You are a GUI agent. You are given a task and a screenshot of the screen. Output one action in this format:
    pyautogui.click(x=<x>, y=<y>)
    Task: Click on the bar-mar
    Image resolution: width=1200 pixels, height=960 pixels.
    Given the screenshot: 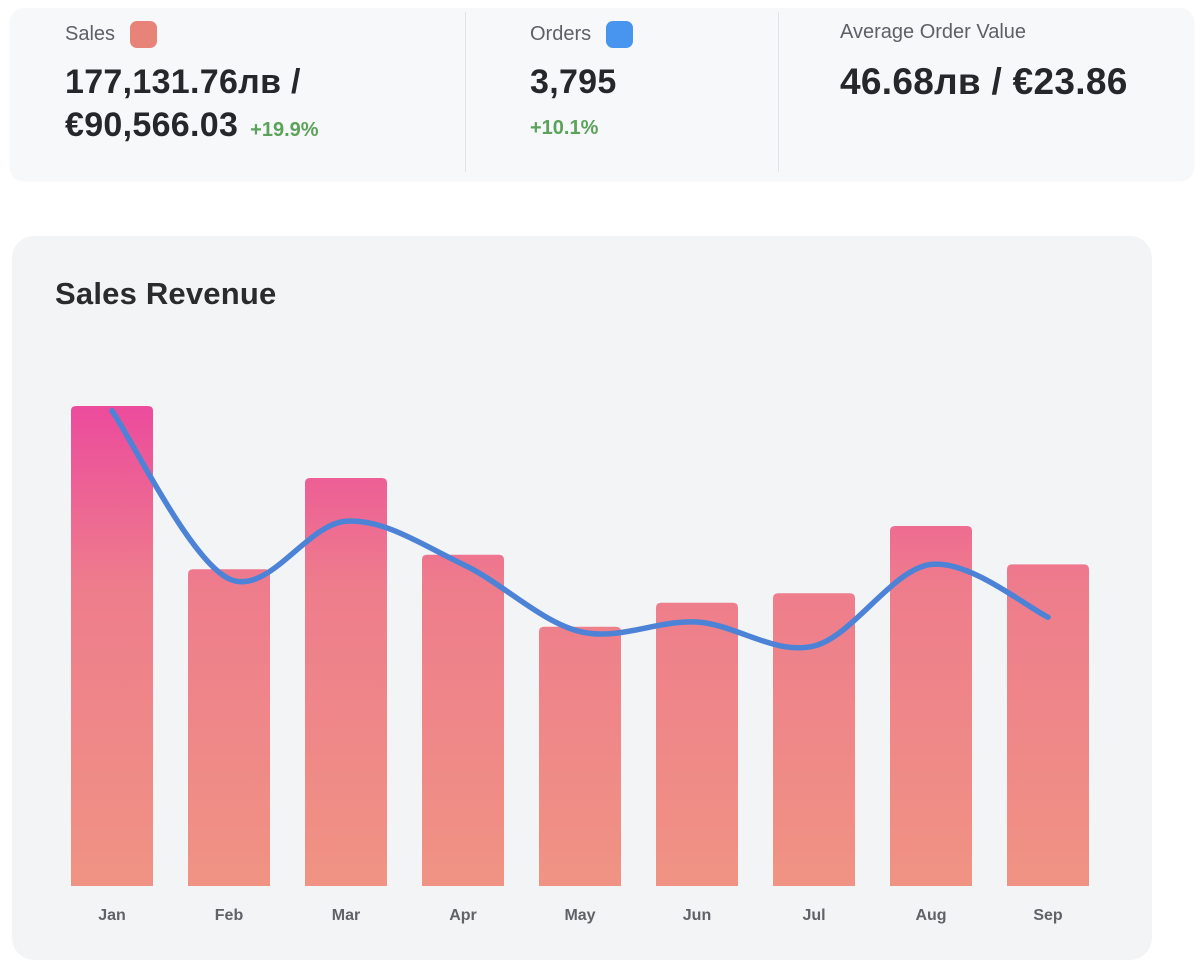 What is the action you would take?
    pyautogui.click(x=346, y=682)
    